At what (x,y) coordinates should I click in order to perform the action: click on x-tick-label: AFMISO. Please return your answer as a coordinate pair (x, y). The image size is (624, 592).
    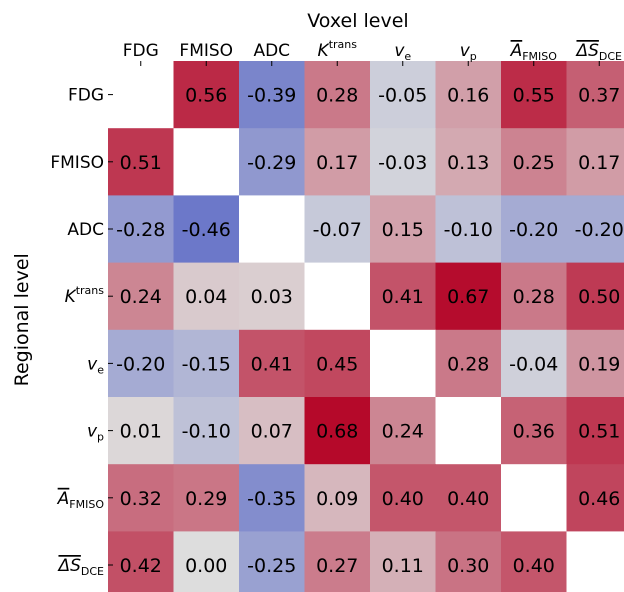
    Looking at the image, I should click on (534, 52).